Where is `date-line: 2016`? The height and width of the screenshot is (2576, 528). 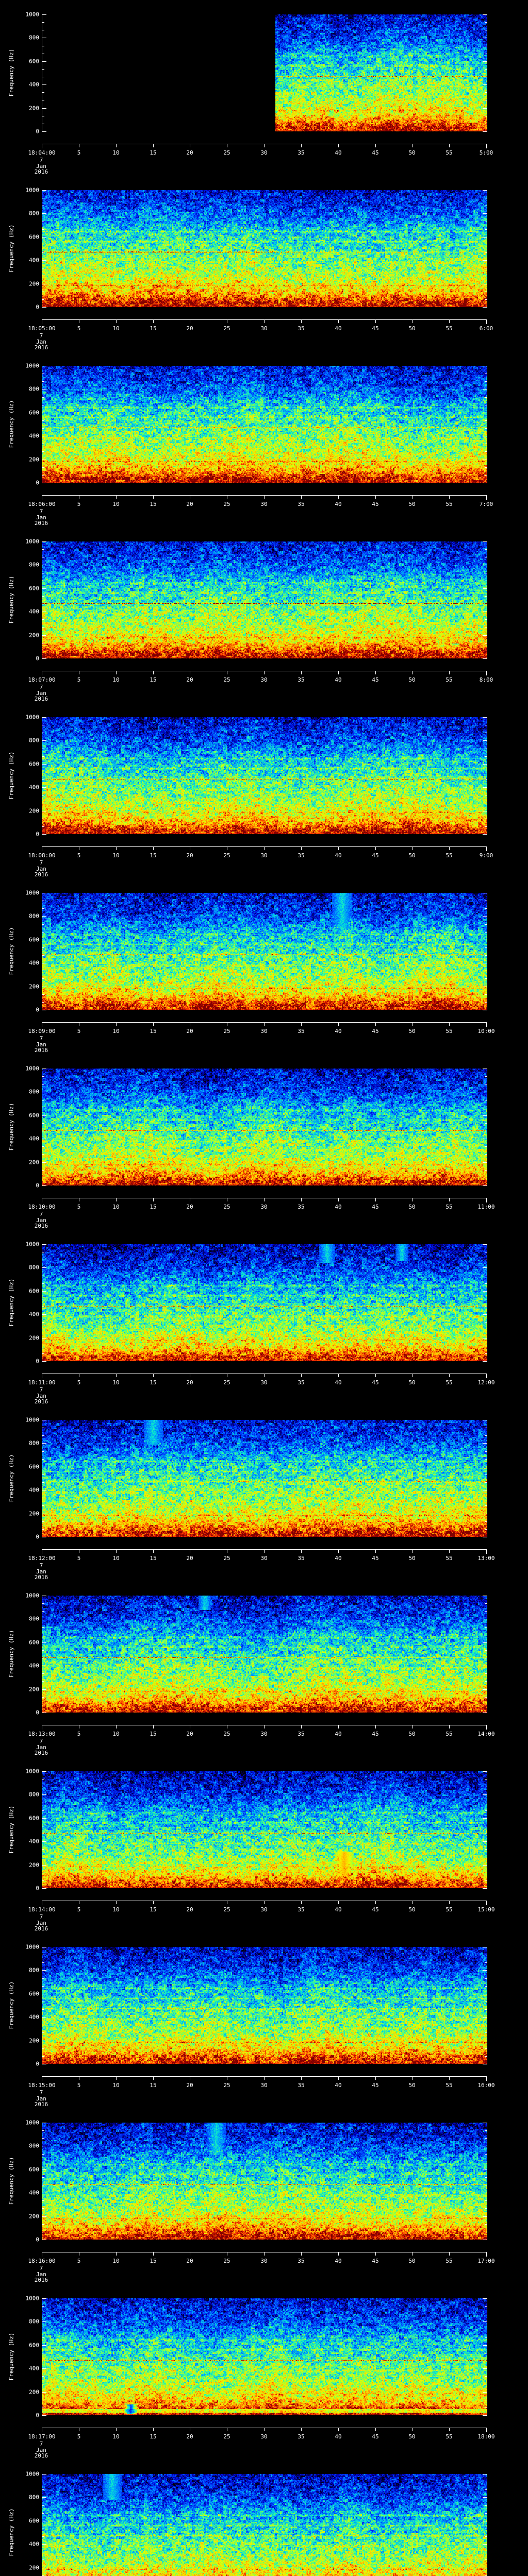
date-line: 2016 is located at coordinates (41, 2455).